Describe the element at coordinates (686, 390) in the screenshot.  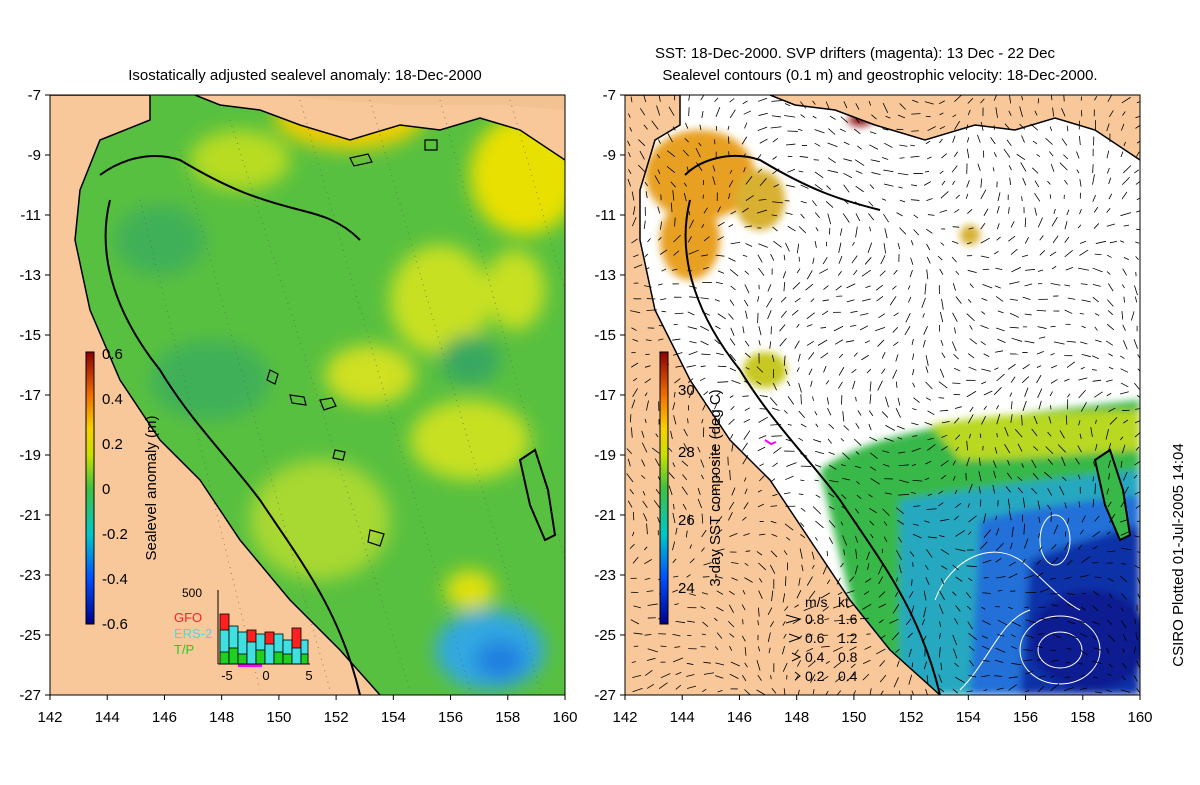
I see `sst-colorbar-tick-label: 30` at that location.